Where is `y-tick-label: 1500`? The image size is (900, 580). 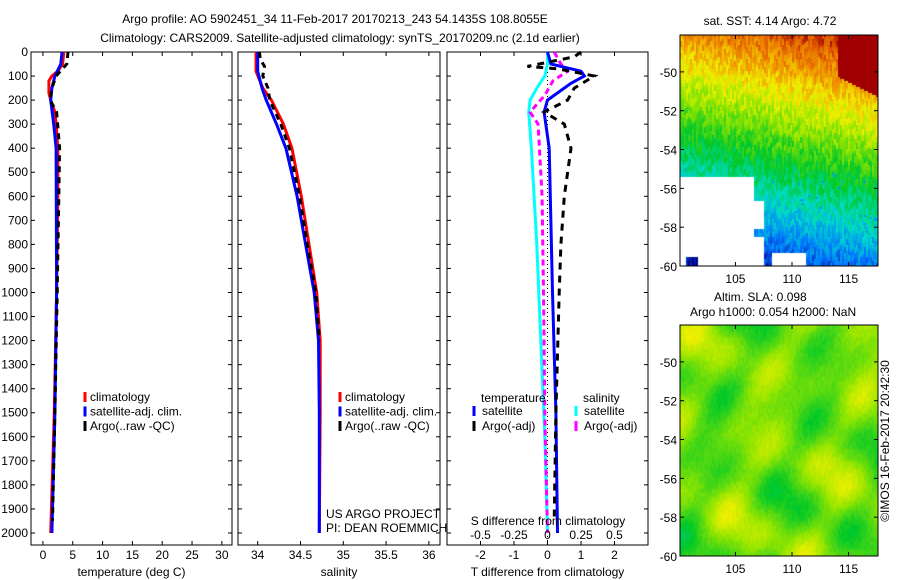 y-tick-label: 1500 is located at coordinates (14, 413).